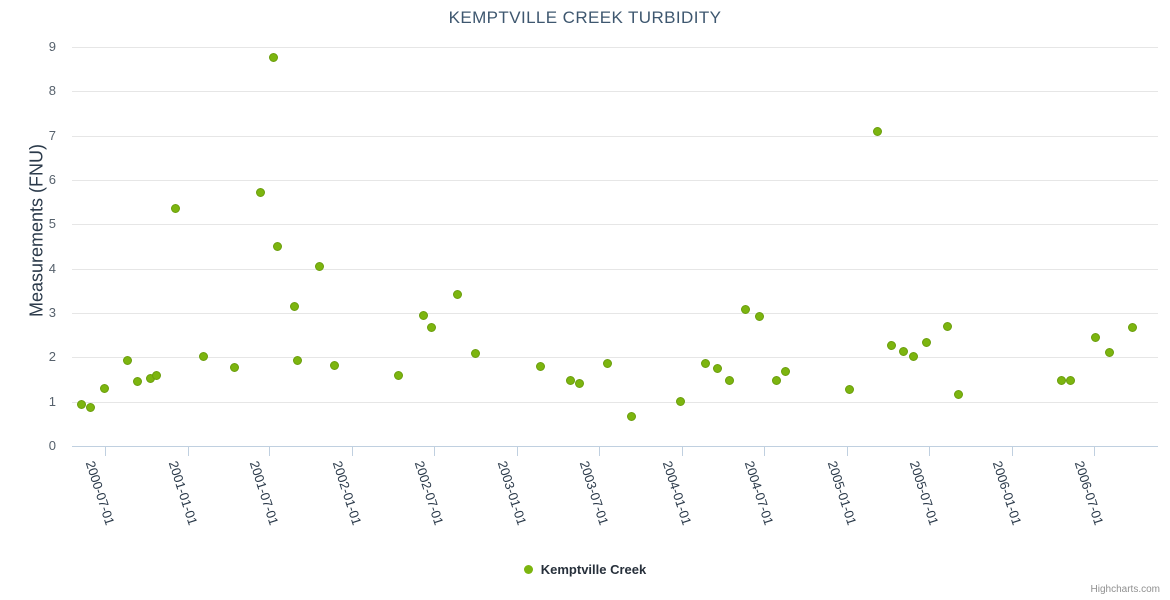 This screenshot has height=600, width=1170. I want to click on chart-legend: Kemptville Creek, so click(585, 569).